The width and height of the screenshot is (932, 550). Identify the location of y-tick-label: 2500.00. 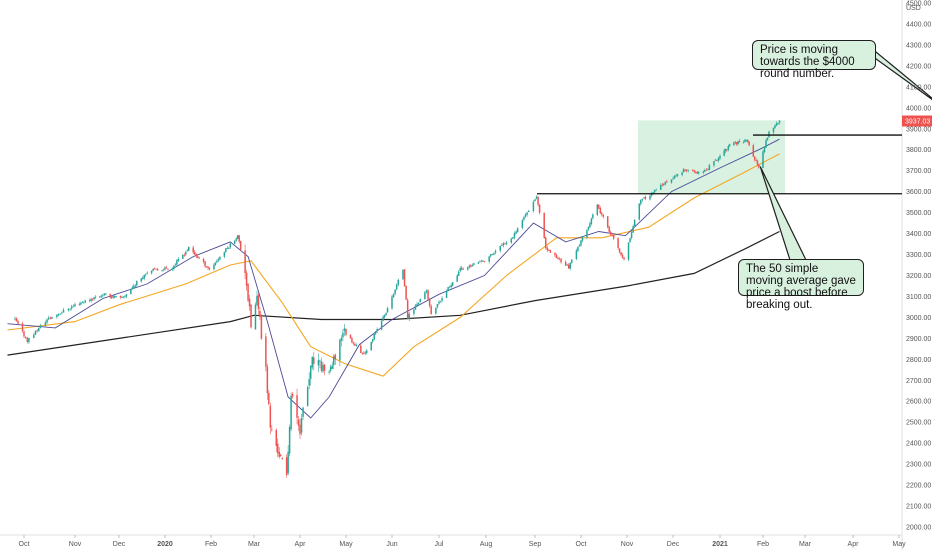
(918, 423).